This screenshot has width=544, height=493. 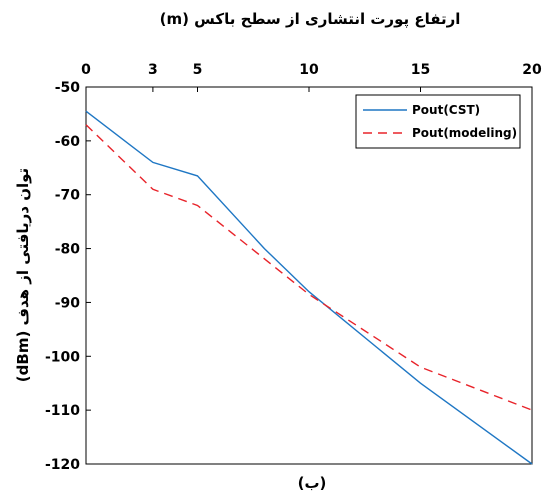 I want to click on x-tick-label: 3, so click(x=153, y=70).